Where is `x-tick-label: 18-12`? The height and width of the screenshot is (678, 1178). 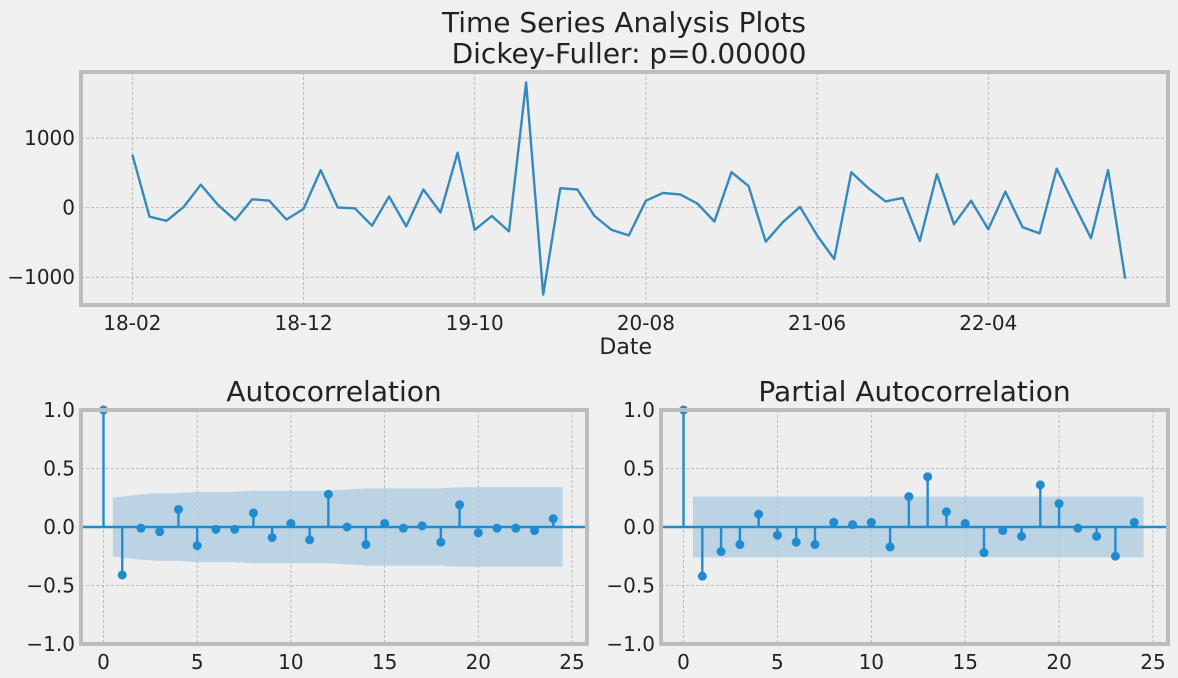
x-tick-label: 18-12 is located at coordinates (303, 323).